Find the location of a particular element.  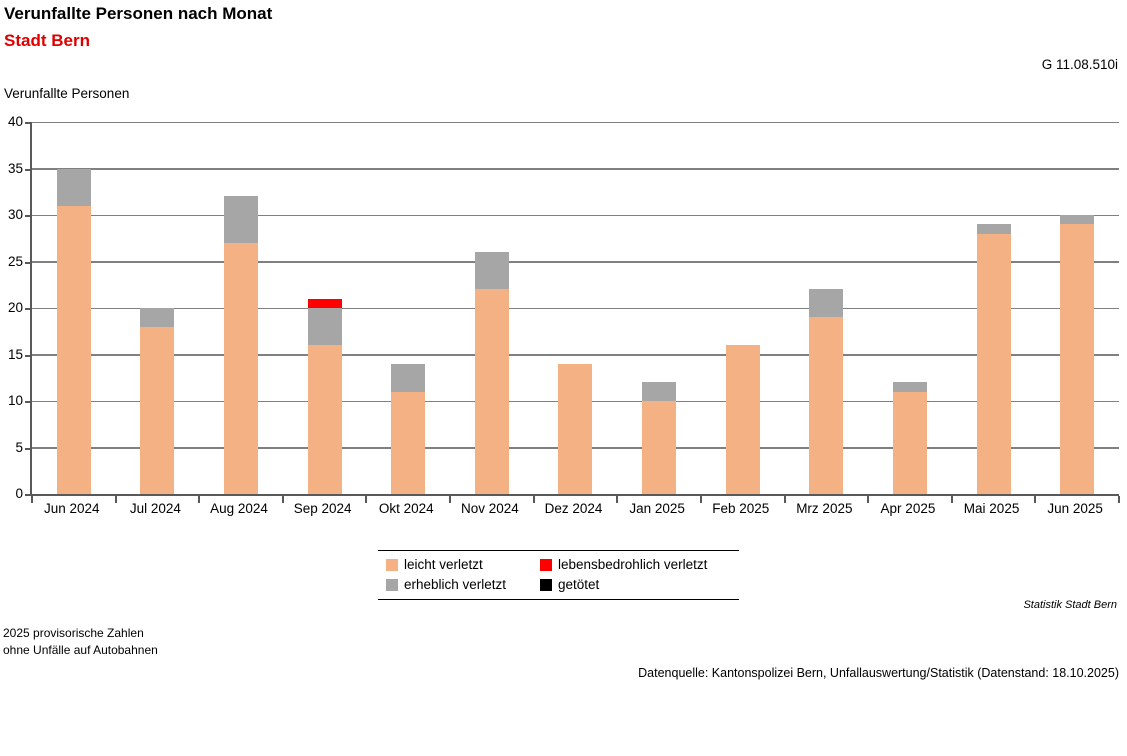

y-axis-tick-label: 35 is located at coordinates (15, 168).